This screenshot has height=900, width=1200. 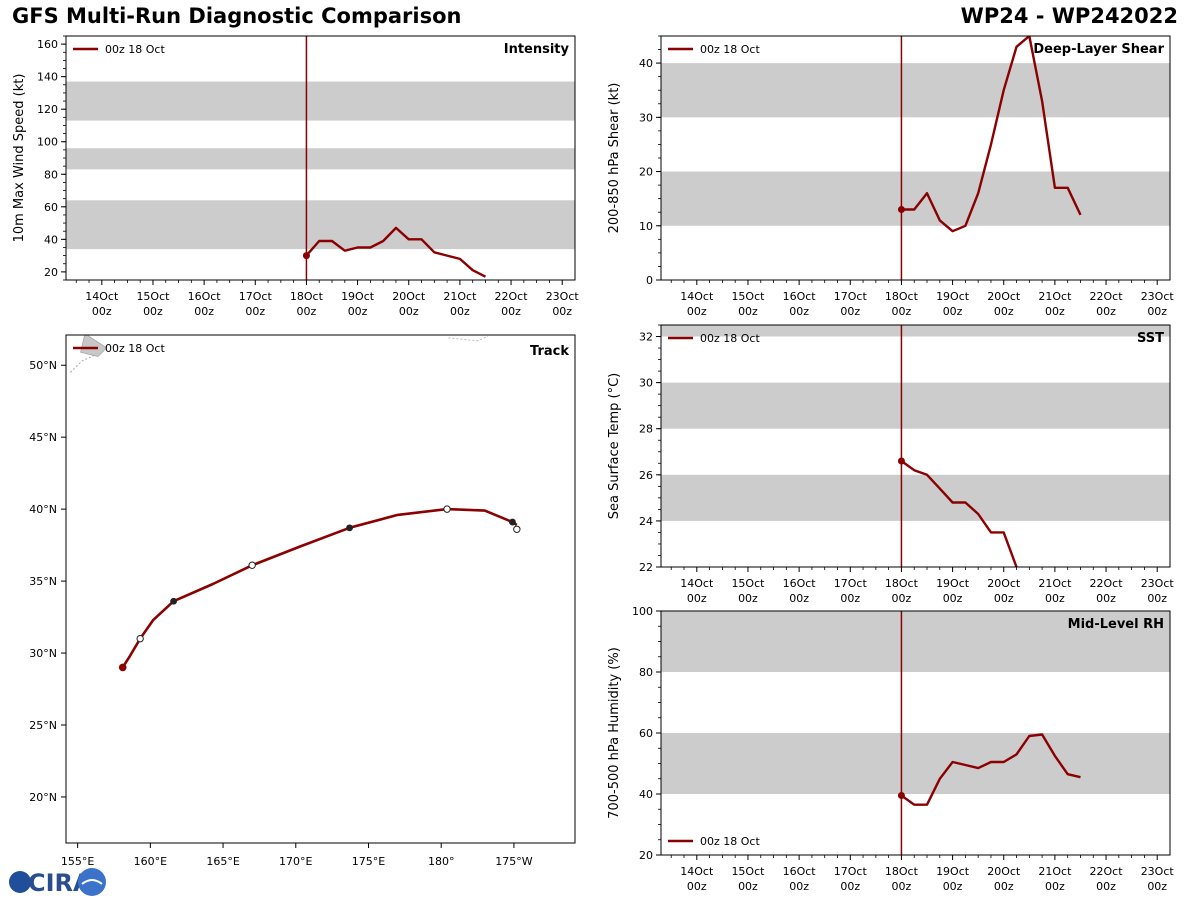 I want to click on panel-title: Intensity, so click(x=537, y=49).